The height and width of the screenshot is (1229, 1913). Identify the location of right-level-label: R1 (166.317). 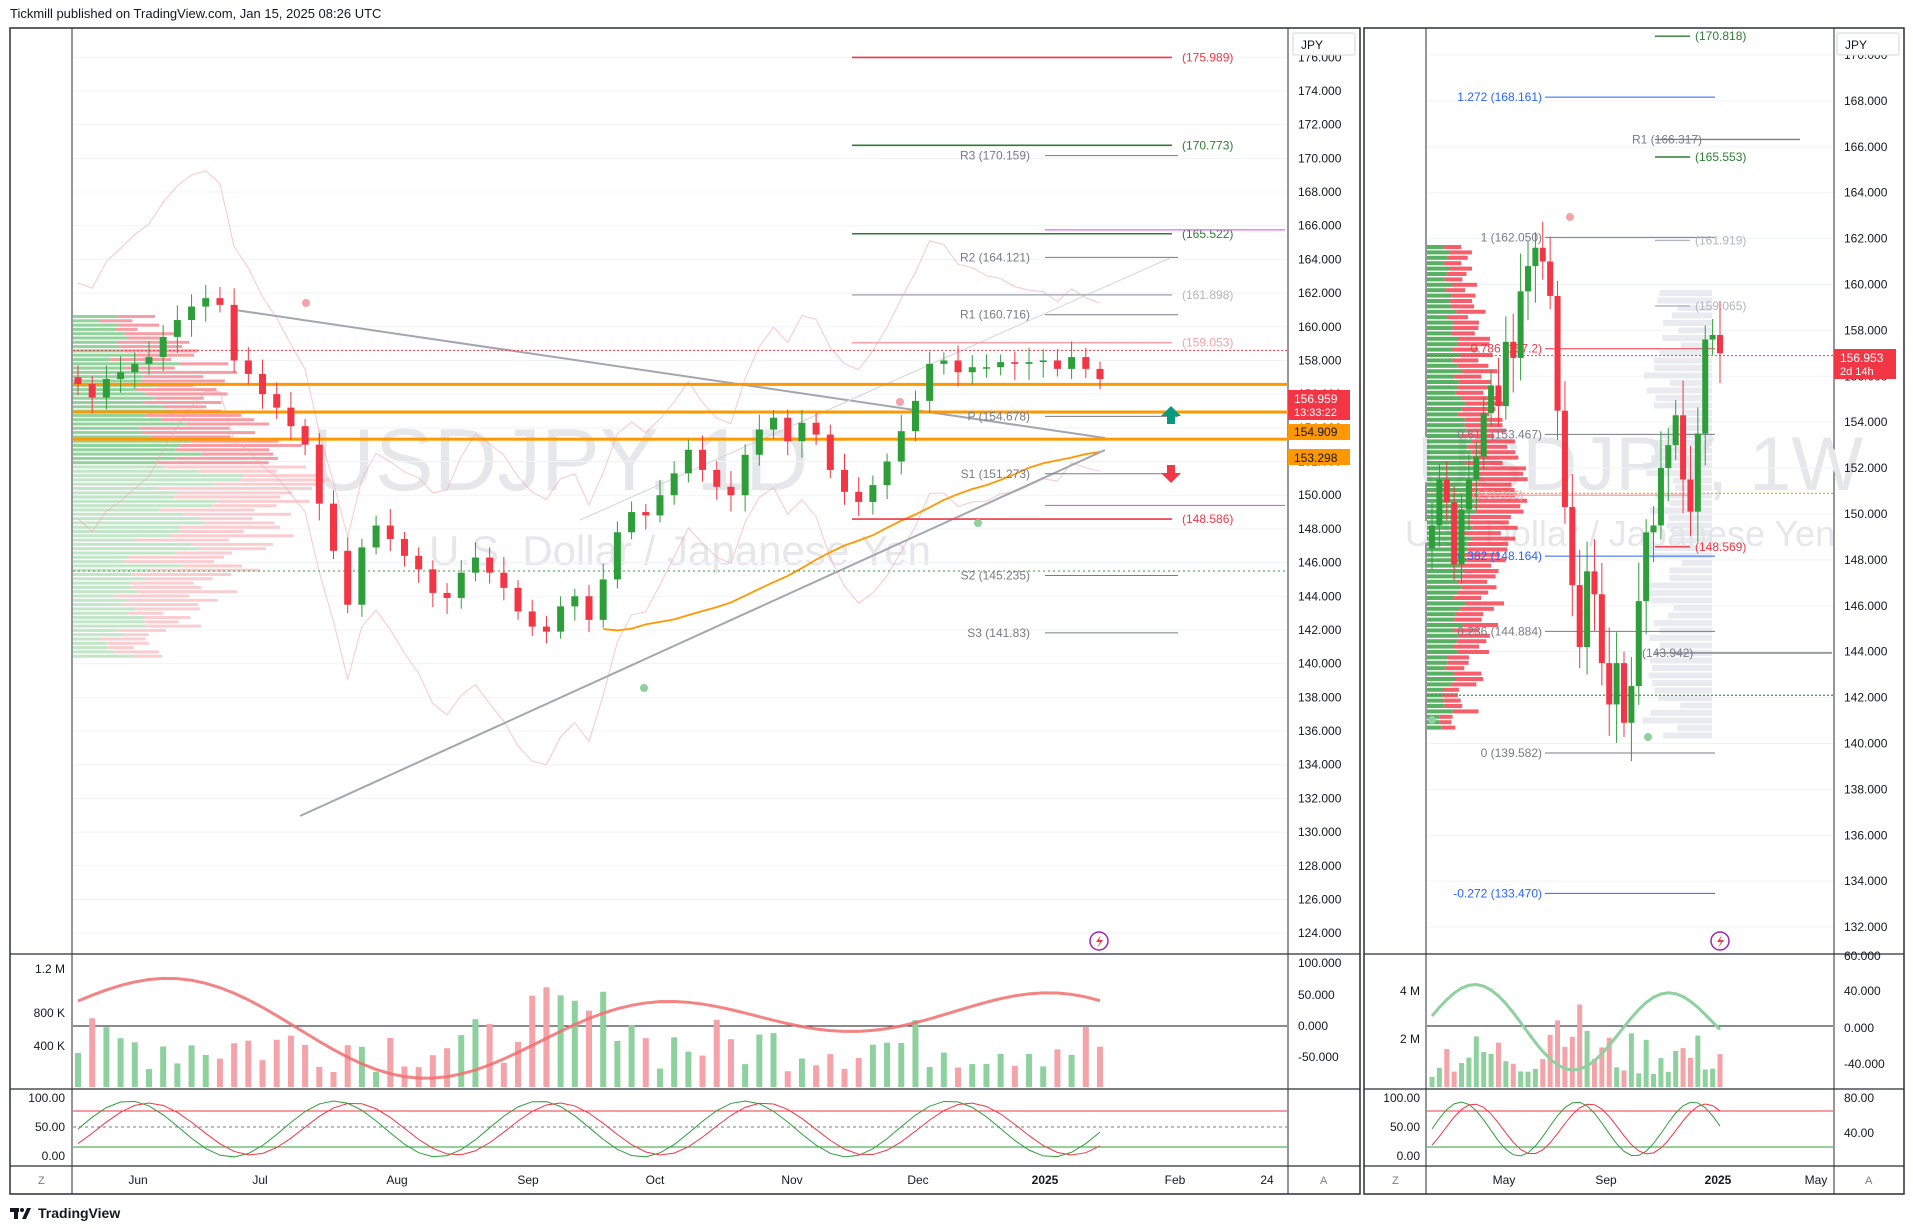
(1667, 139).